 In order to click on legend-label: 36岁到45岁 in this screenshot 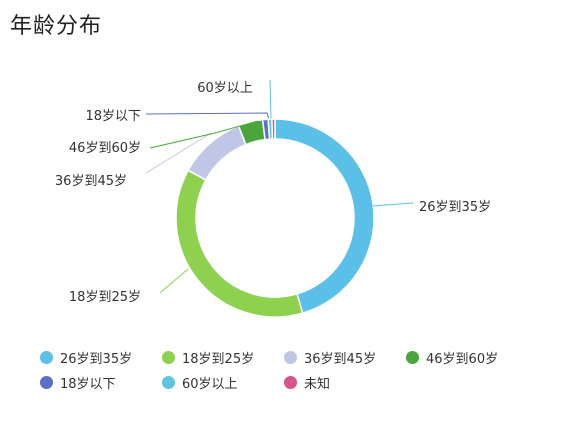, I will do `click(340, 359)`.